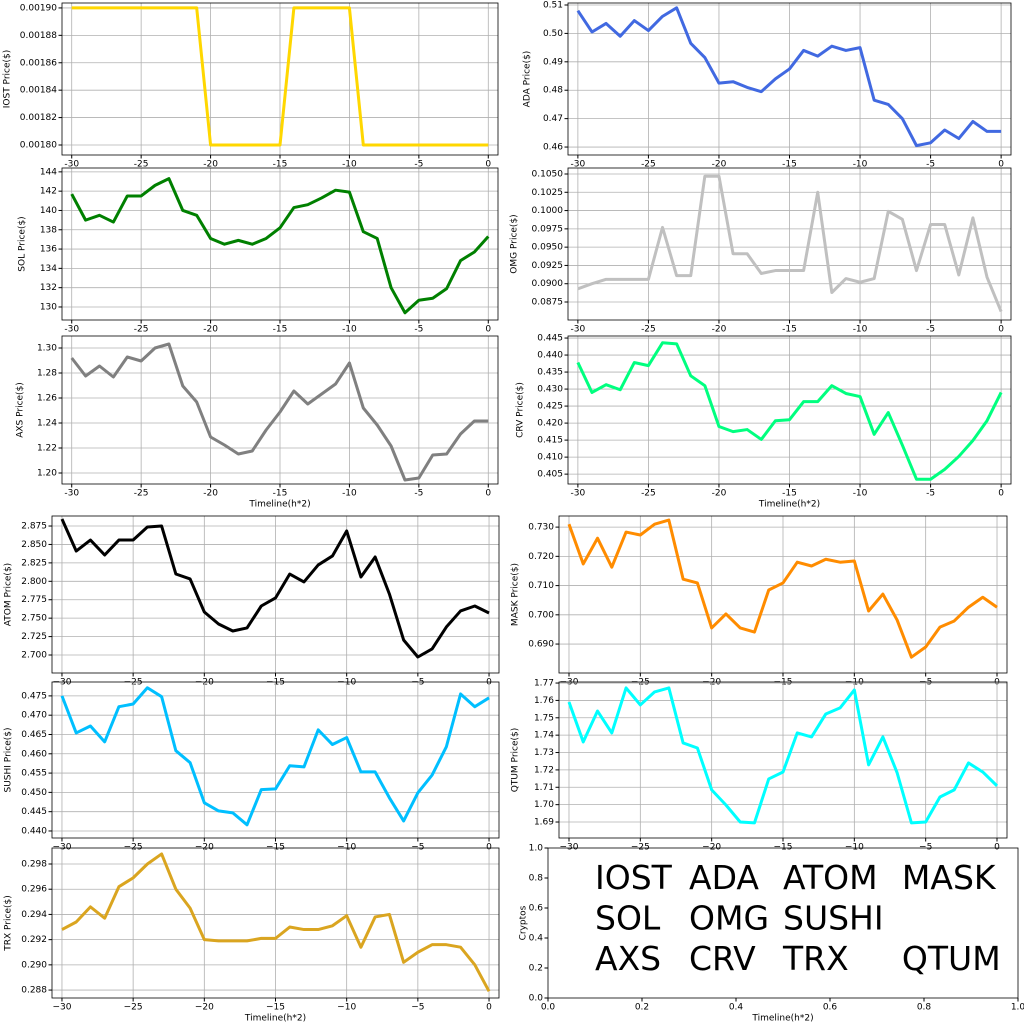 The height and width of the screenshot is (1024, 1024). I want to click on y-tick-label: 0.00190, so click(38, 8).